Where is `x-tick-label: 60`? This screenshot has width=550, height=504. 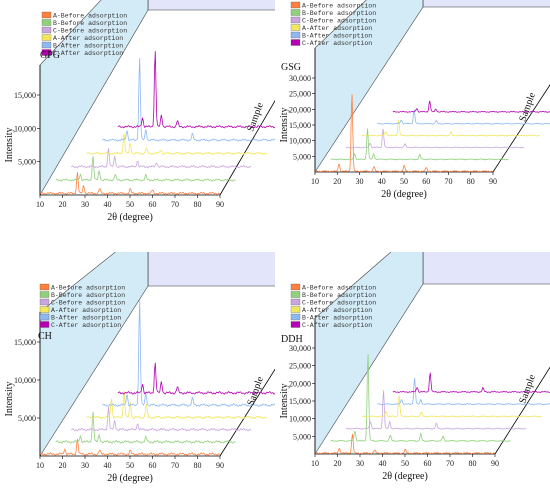 x-tick-label: 60 is located at coordinates (153, 204).